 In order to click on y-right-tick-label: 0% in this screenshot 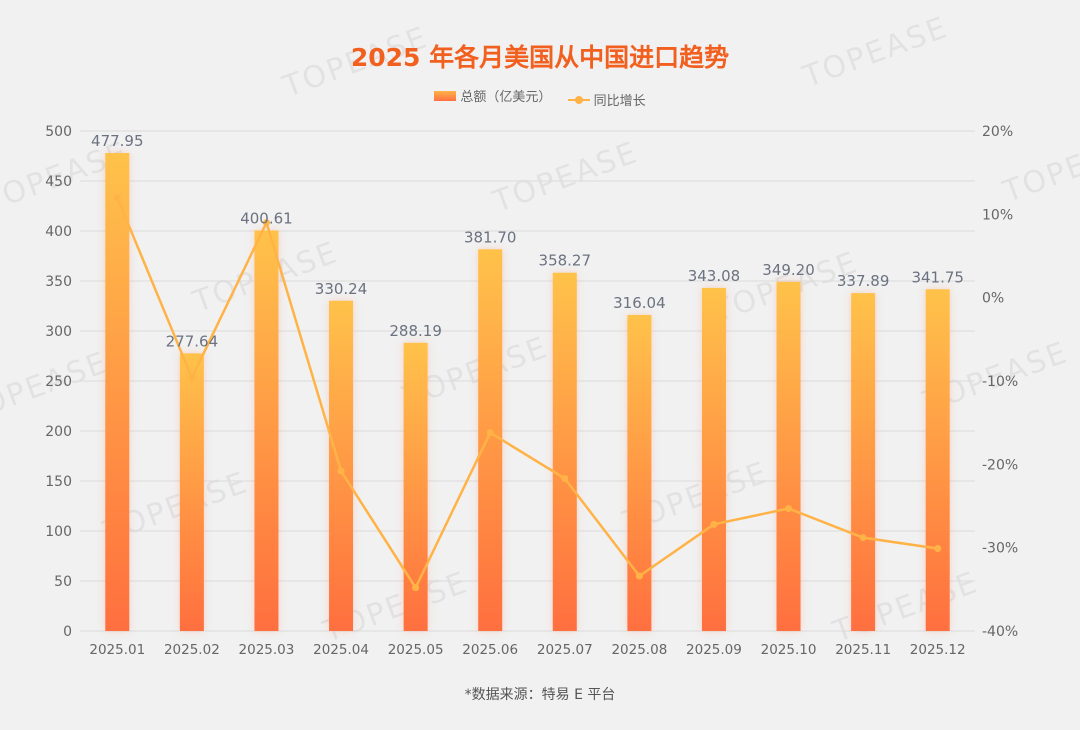, I will do `click(993, 299)`.